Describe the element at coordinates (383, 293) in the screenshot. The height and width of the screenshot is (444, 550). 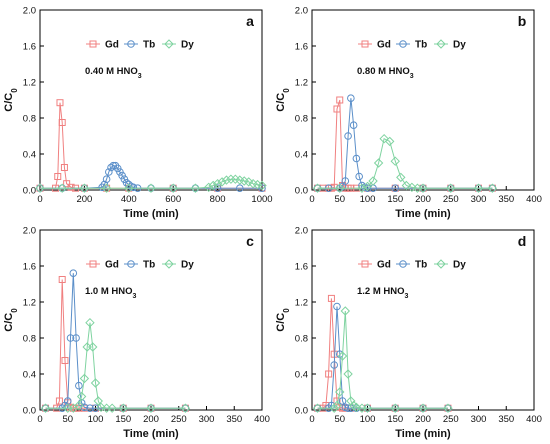
I see `concentration-annotation: 1.2 M HNO3` at that location.